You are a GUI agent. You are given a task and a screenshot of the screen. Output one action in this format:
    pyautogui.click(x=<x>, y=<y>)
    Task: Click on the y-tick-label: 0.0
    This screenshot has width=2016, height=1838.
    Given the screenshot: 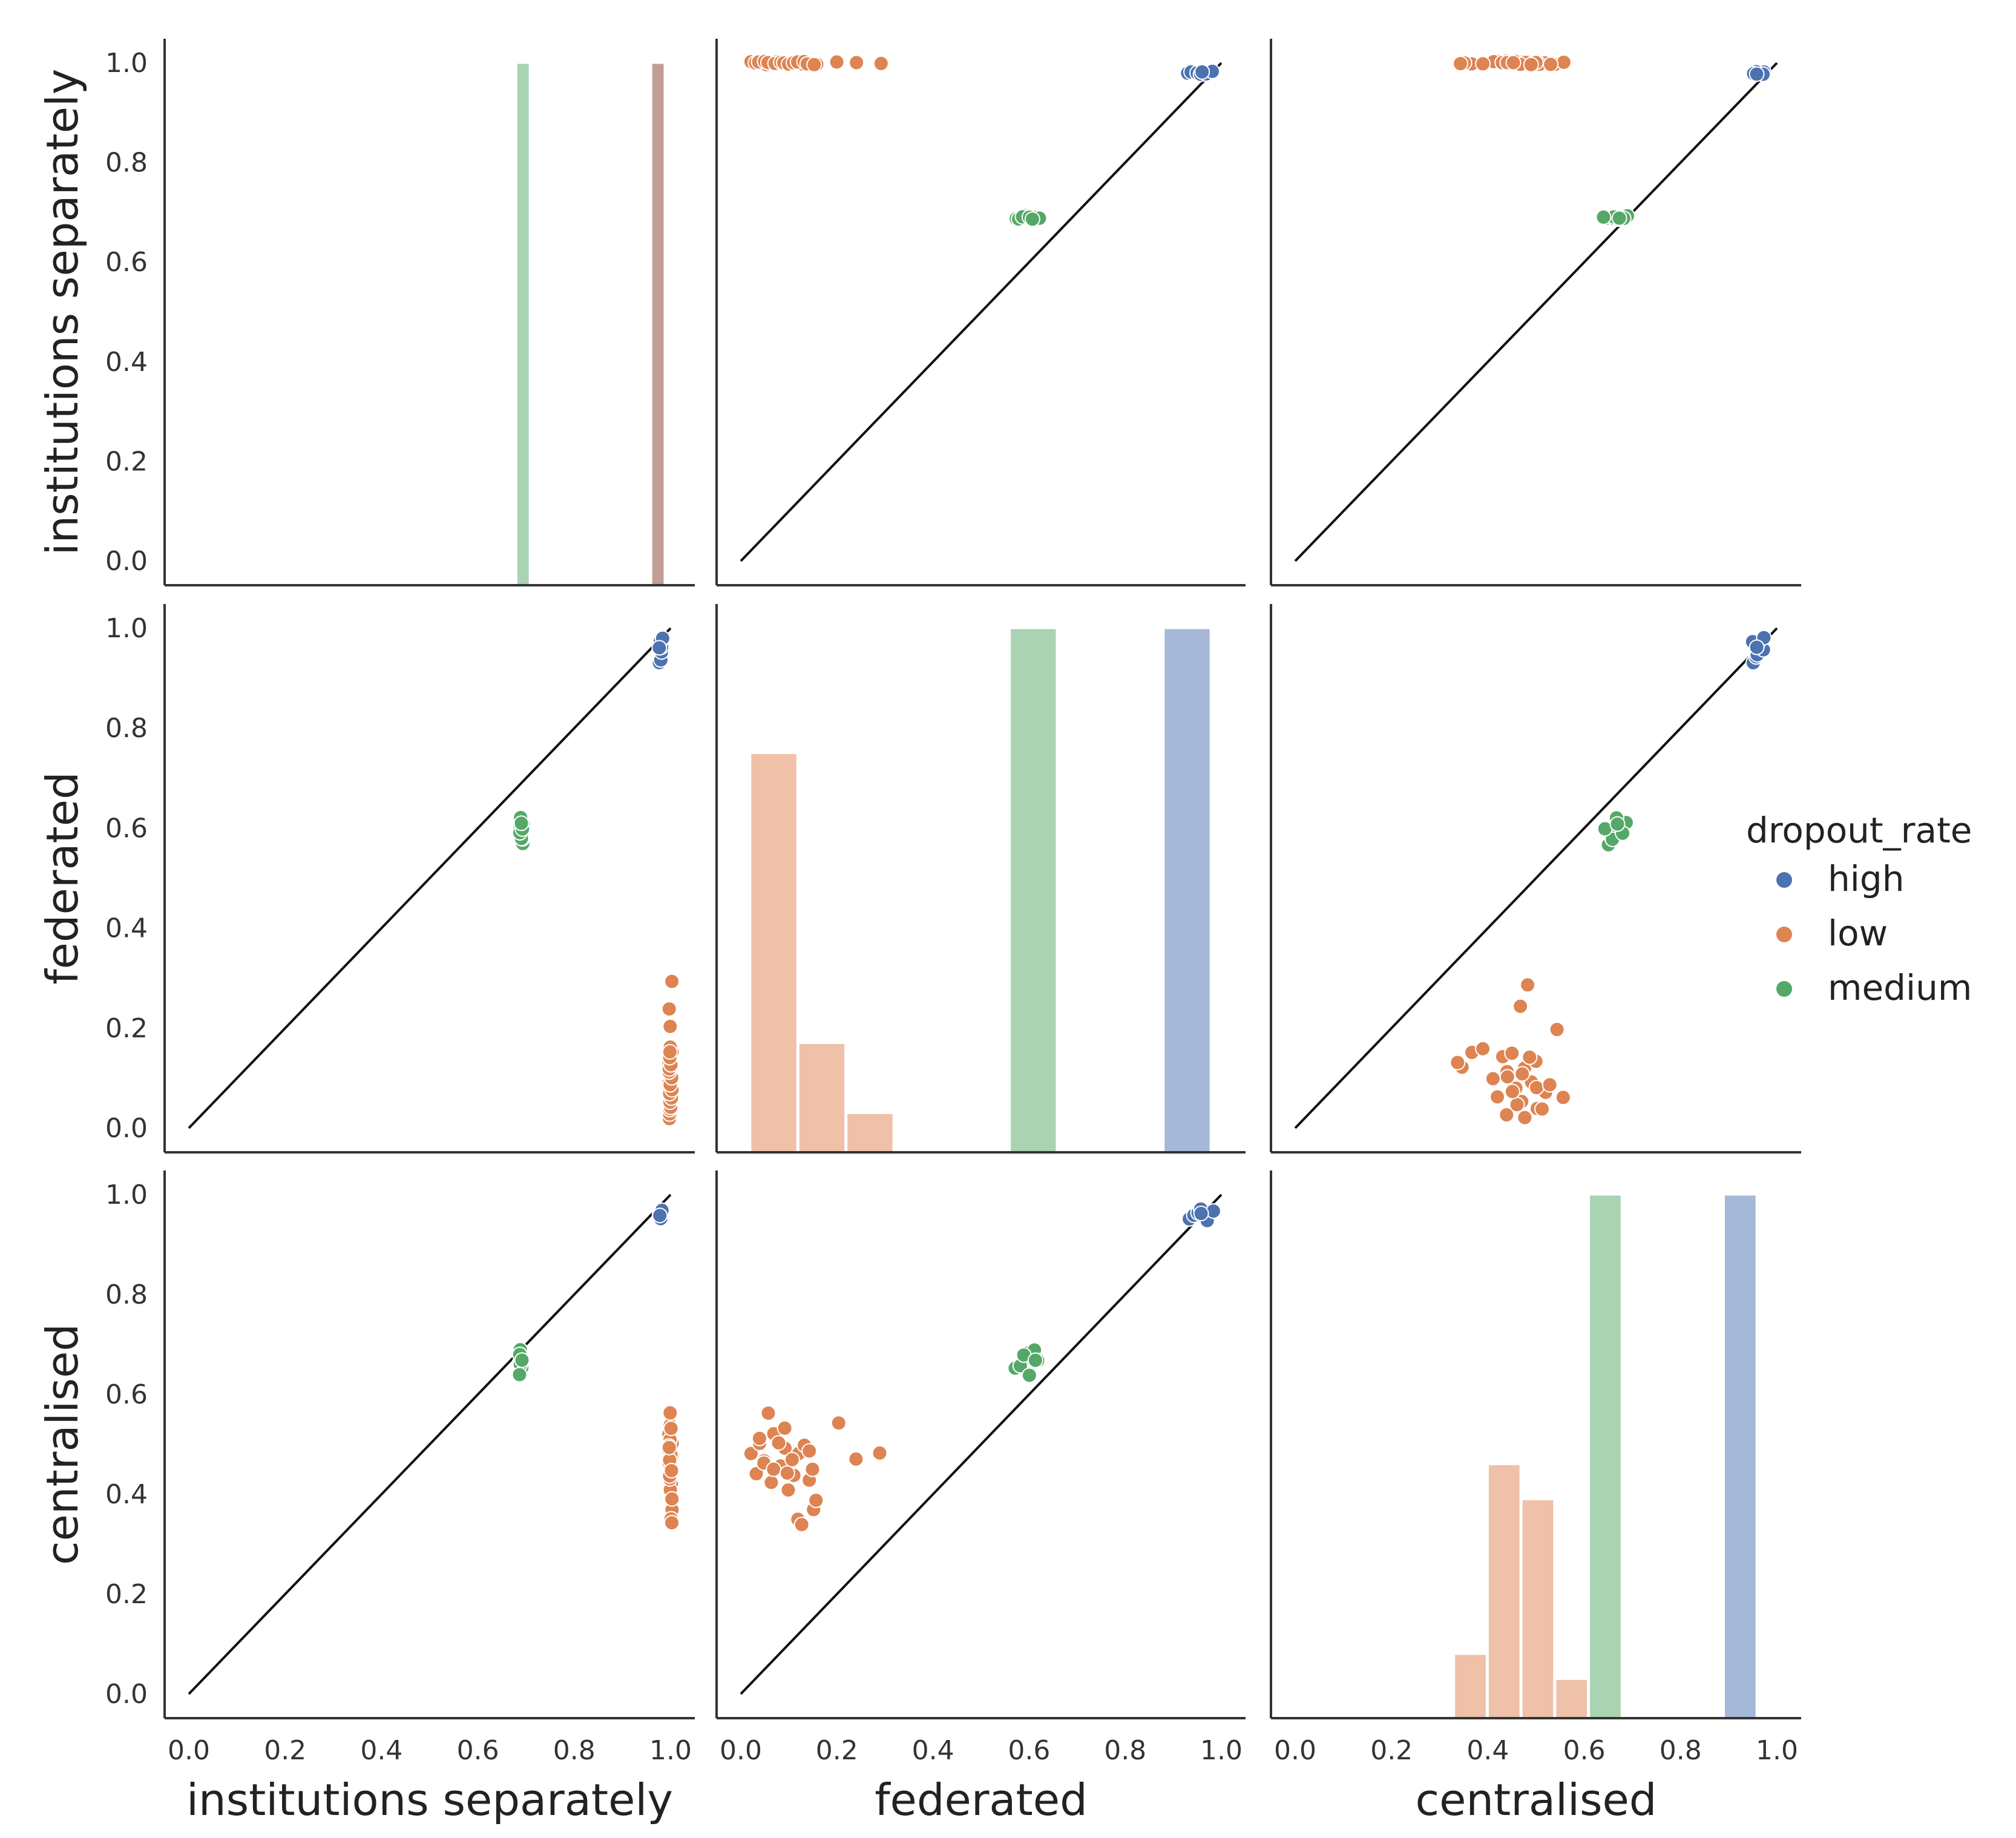 What is the action you would take?
    pyautogui.click(x=127, y=1128)
    